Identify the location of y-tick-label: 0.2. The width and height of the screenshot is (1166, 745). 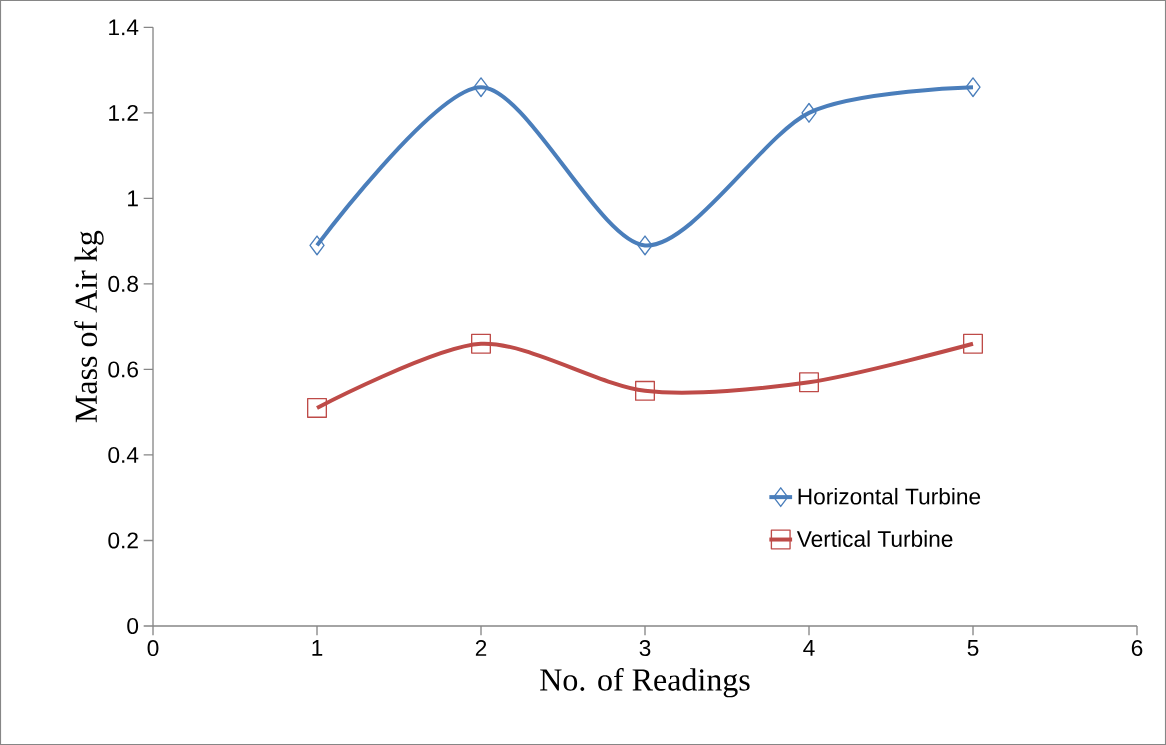
(123, 540).